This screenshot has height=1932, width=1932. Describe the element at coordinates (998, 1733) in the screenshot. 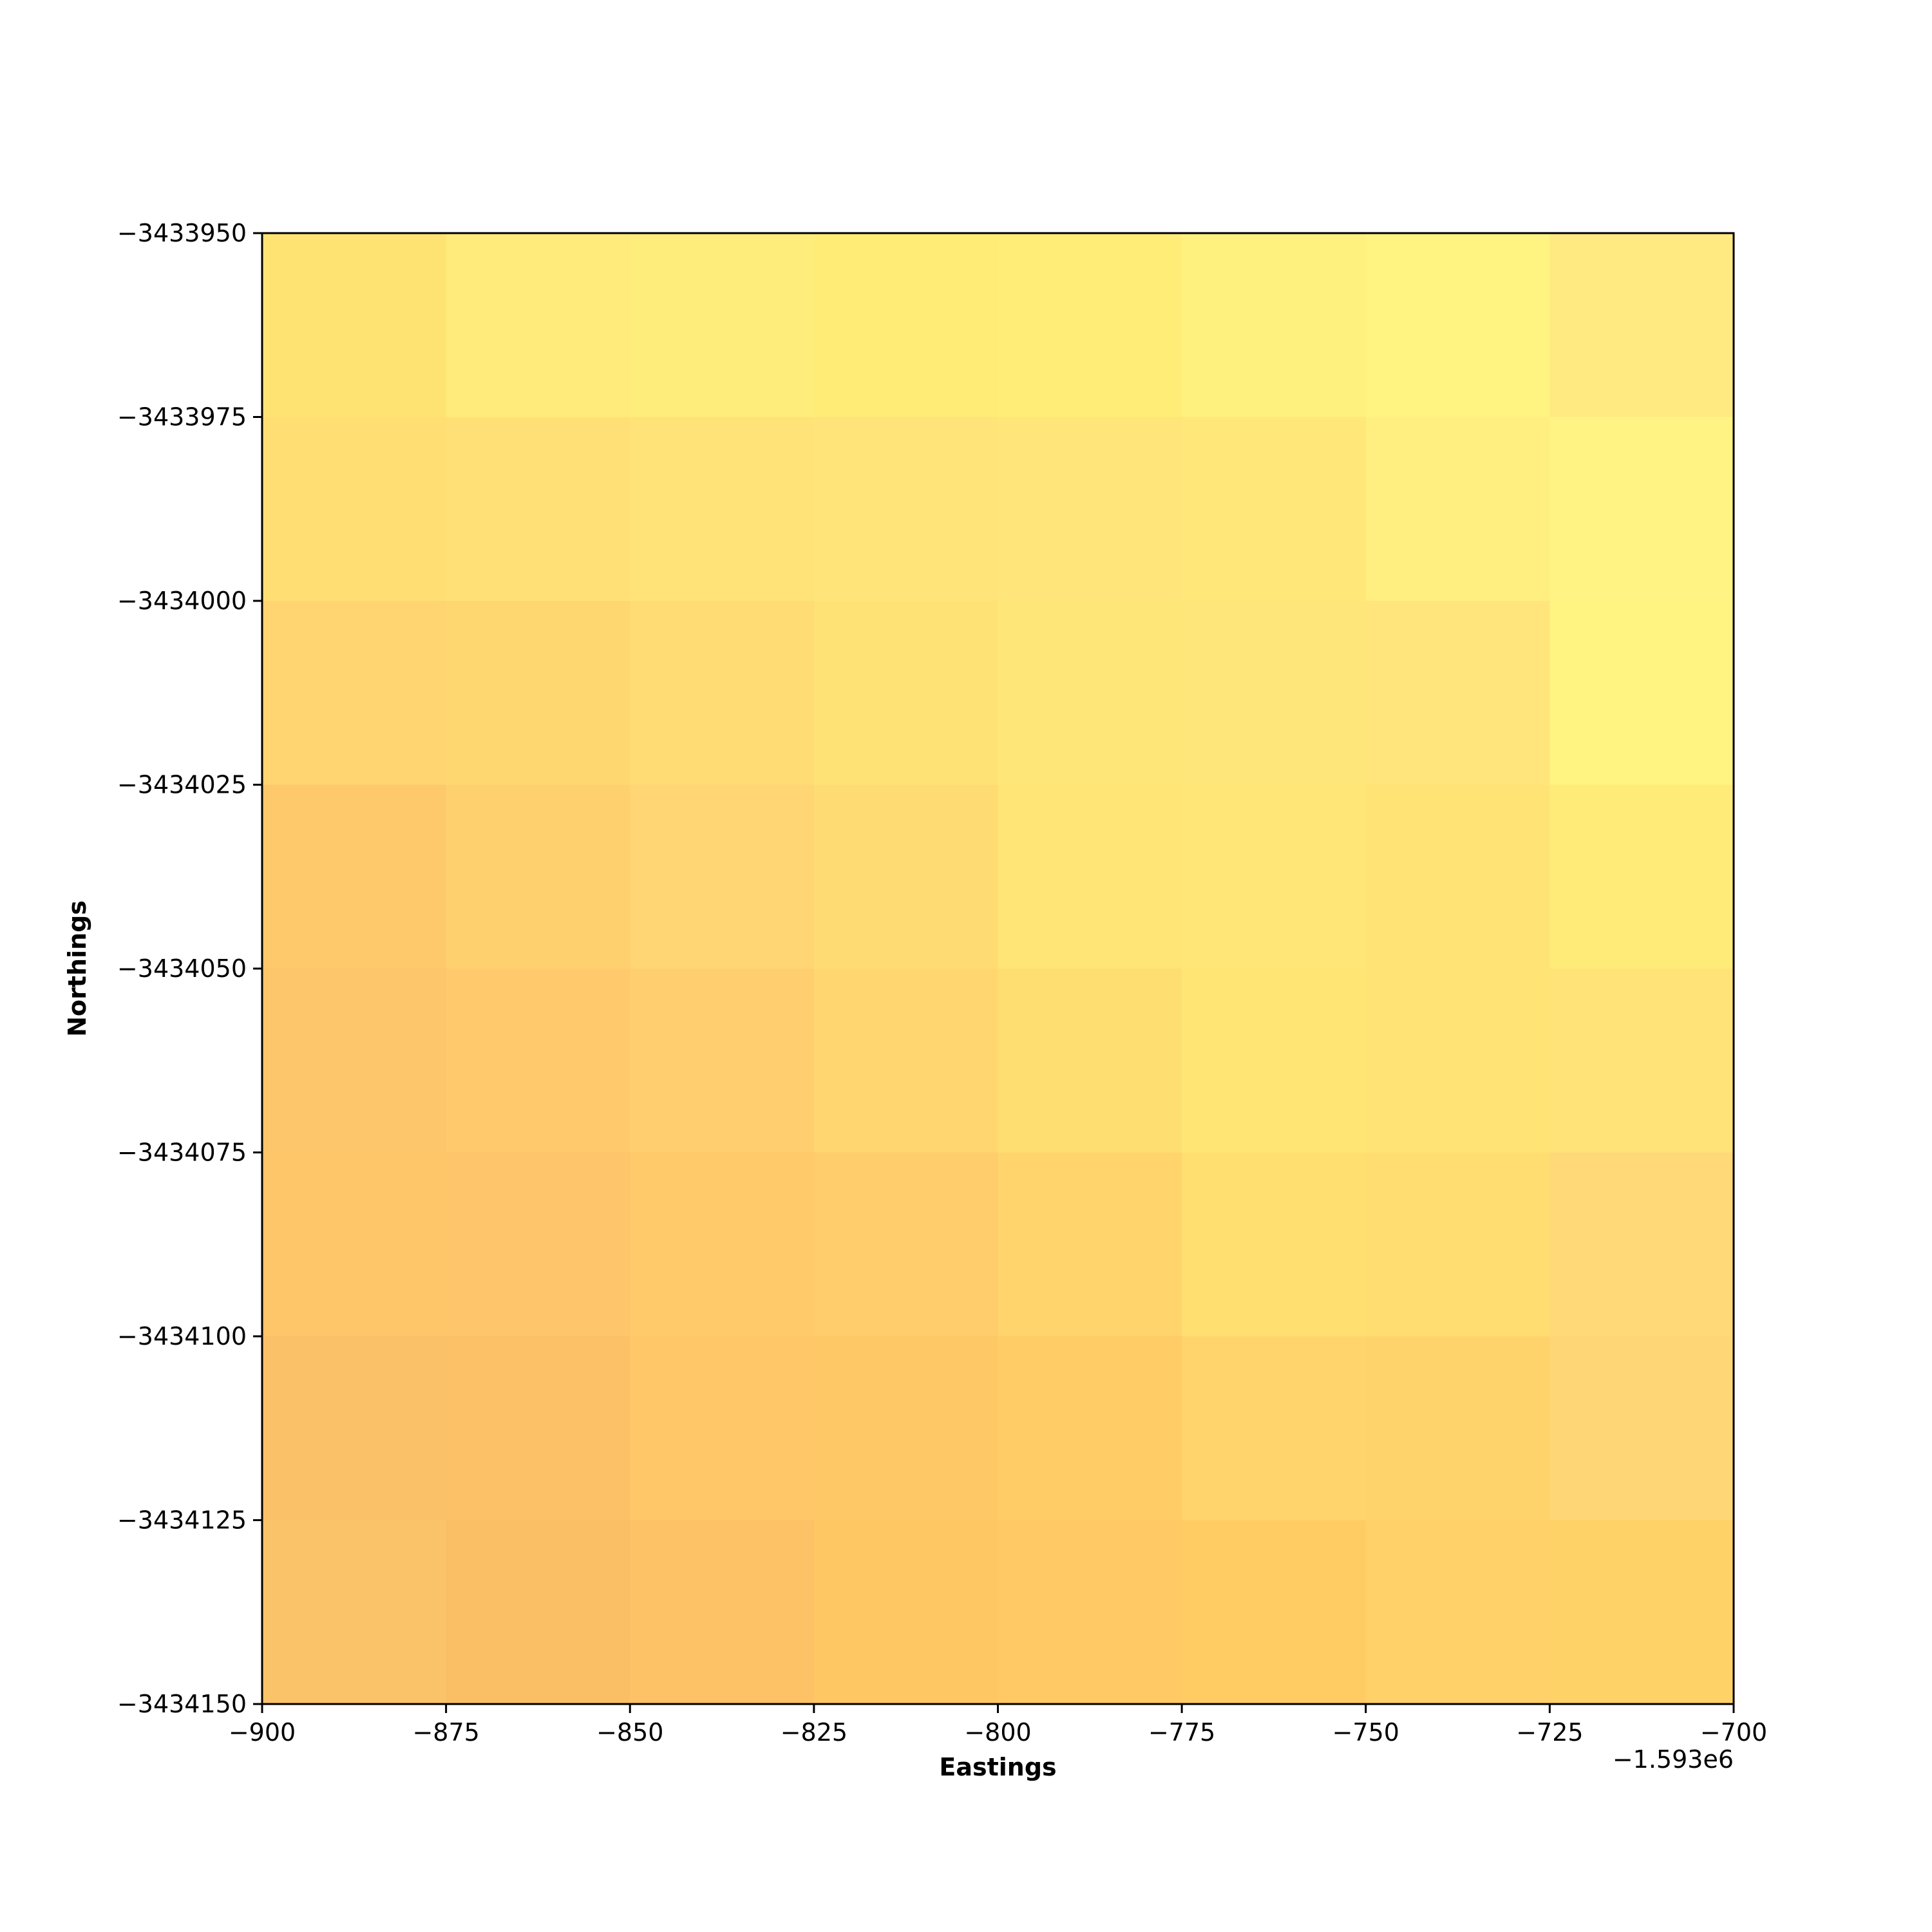

I see `x-tick-label: −800` at that location.